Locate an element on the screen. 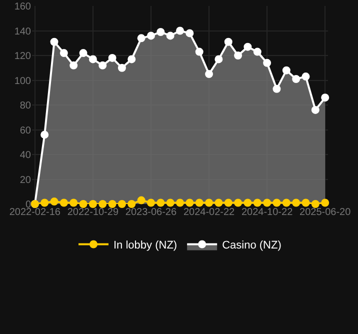 This screenshot has width=358, height=334. y-tick-label: 80 is located at coordinates (26, 106).